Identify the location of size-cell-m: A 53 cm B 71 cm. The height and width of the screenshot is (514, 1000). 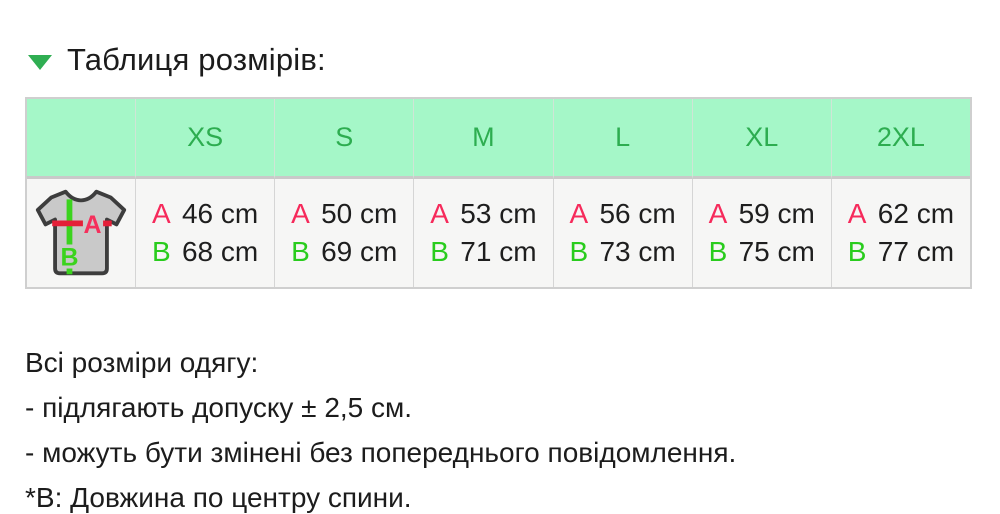
(483, 233).